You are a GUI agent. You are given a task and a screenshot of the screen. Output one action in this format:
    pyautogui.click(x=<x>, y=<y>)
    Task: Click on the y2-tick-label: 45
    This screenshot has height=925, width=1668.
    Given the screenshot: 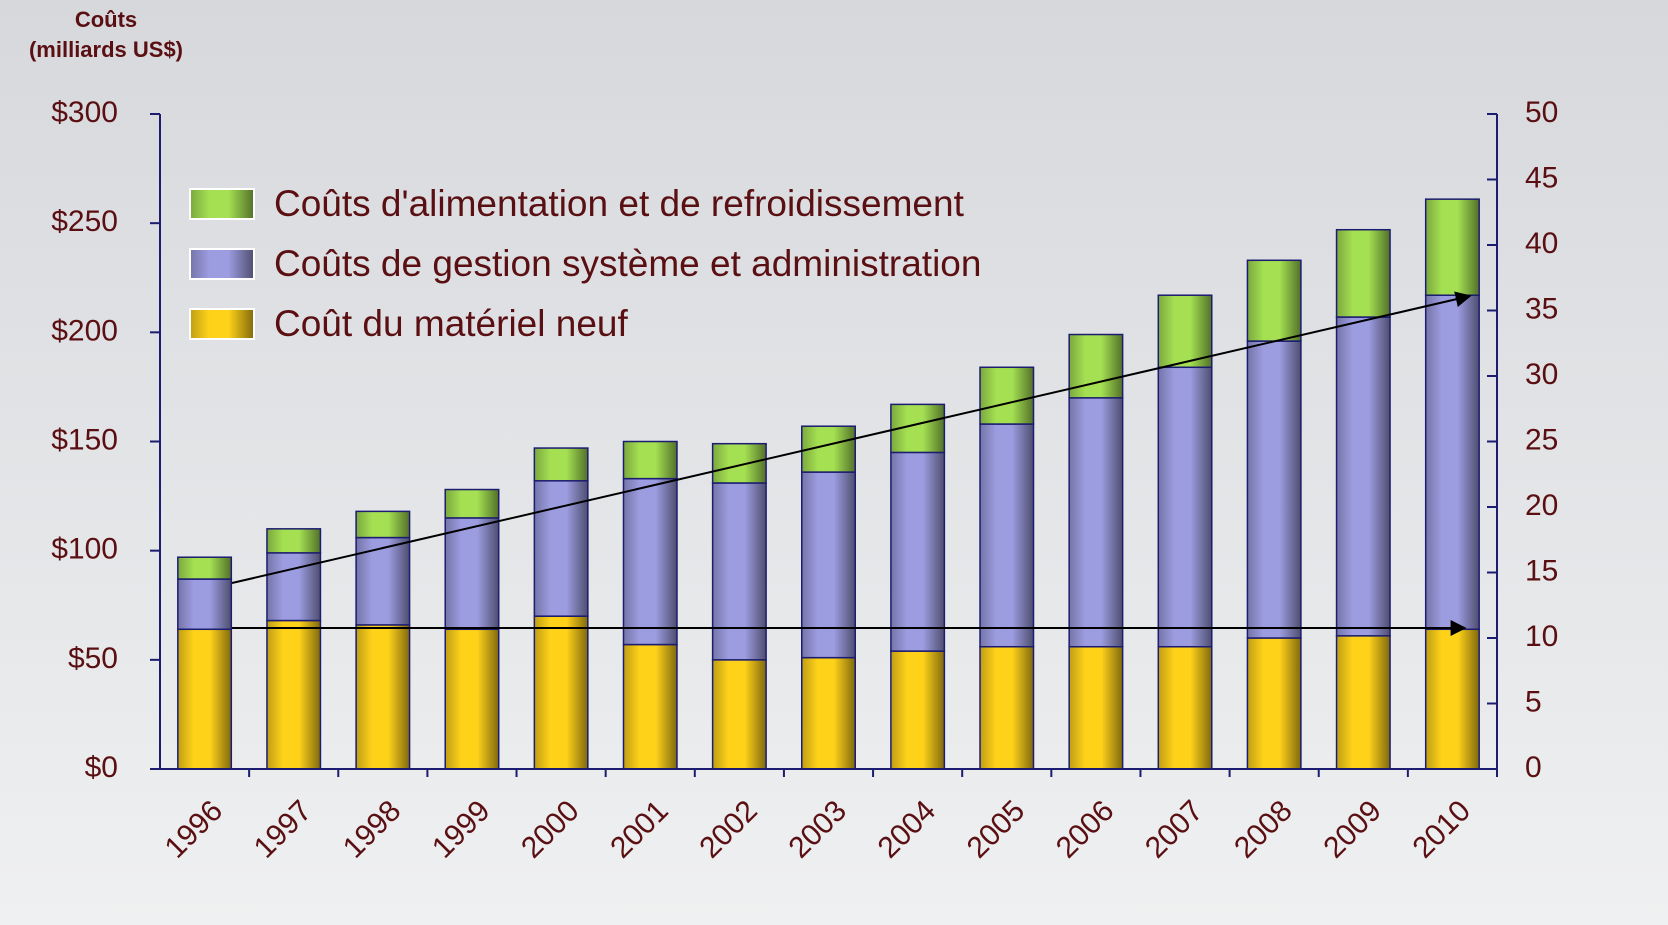 What is the action you would take?
    pyautogui.click(x=1541, y=177)
    